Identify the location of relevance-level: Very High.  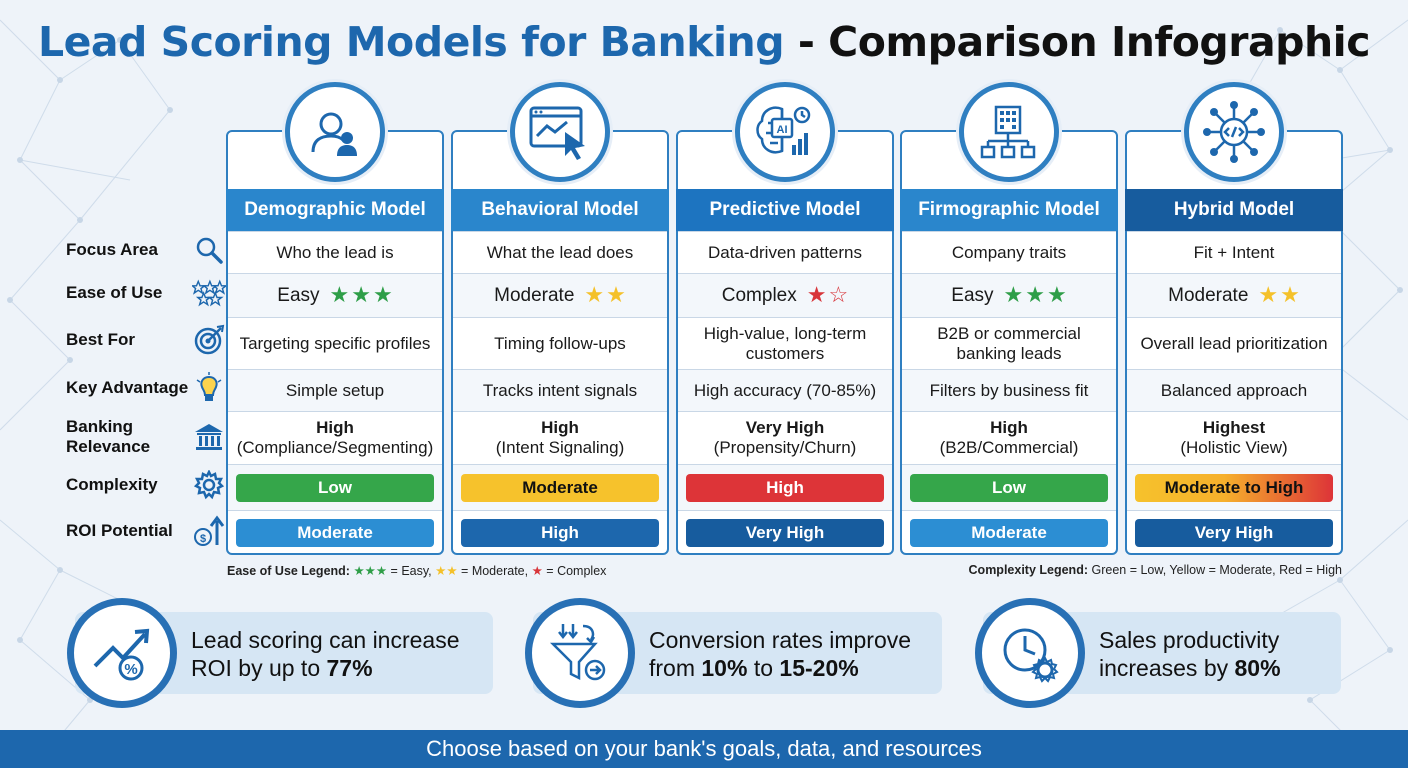
(785, 427).